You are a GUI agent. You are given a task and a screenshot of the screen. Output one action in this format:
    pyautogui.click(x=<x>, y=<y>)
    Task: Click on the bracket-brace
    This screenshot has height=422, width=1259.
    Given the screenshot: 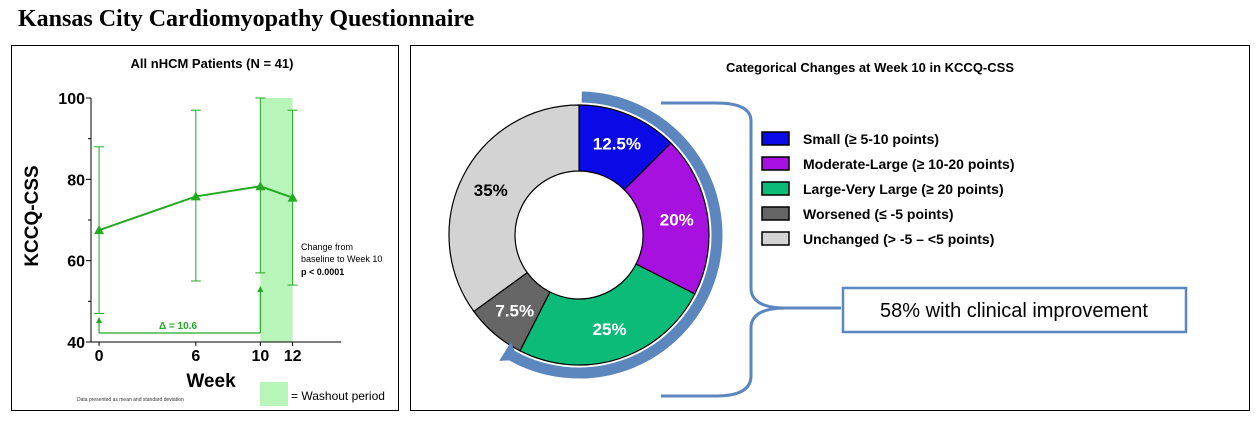 What is the action you would take?
    pyautogui.click(x=751, y=249)
    